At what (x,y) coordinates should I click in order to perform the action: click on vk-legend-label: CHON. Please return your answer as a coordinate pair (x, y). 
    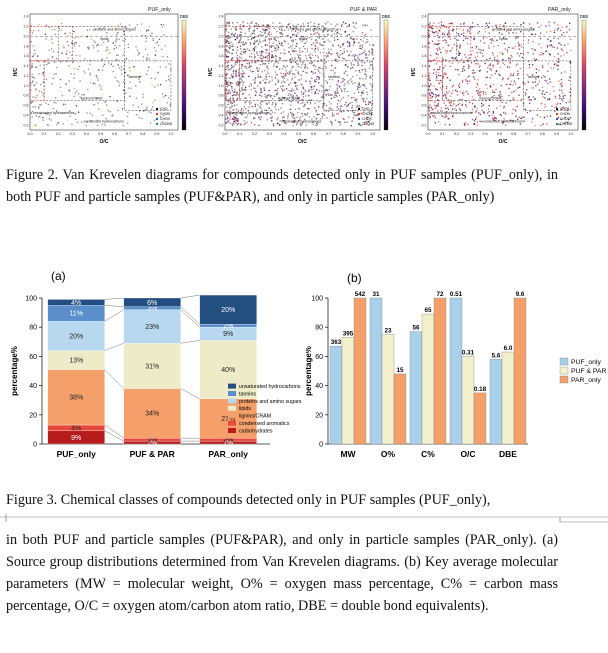
    Looking at the image, I should click on (165, 114).